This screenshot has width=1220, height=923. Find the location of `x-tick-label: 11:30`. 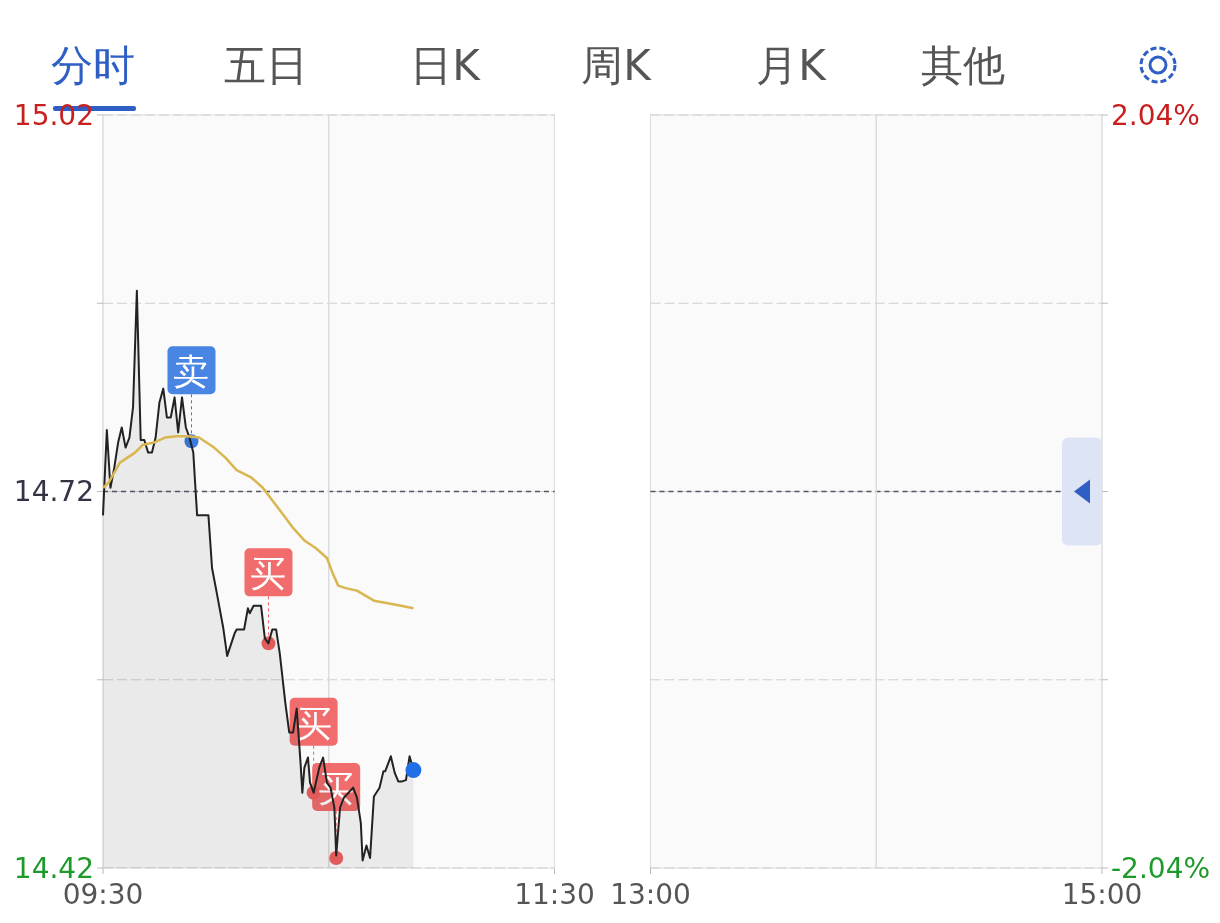

x-tick-label: 11:30 is located at coordinates (554, 894).